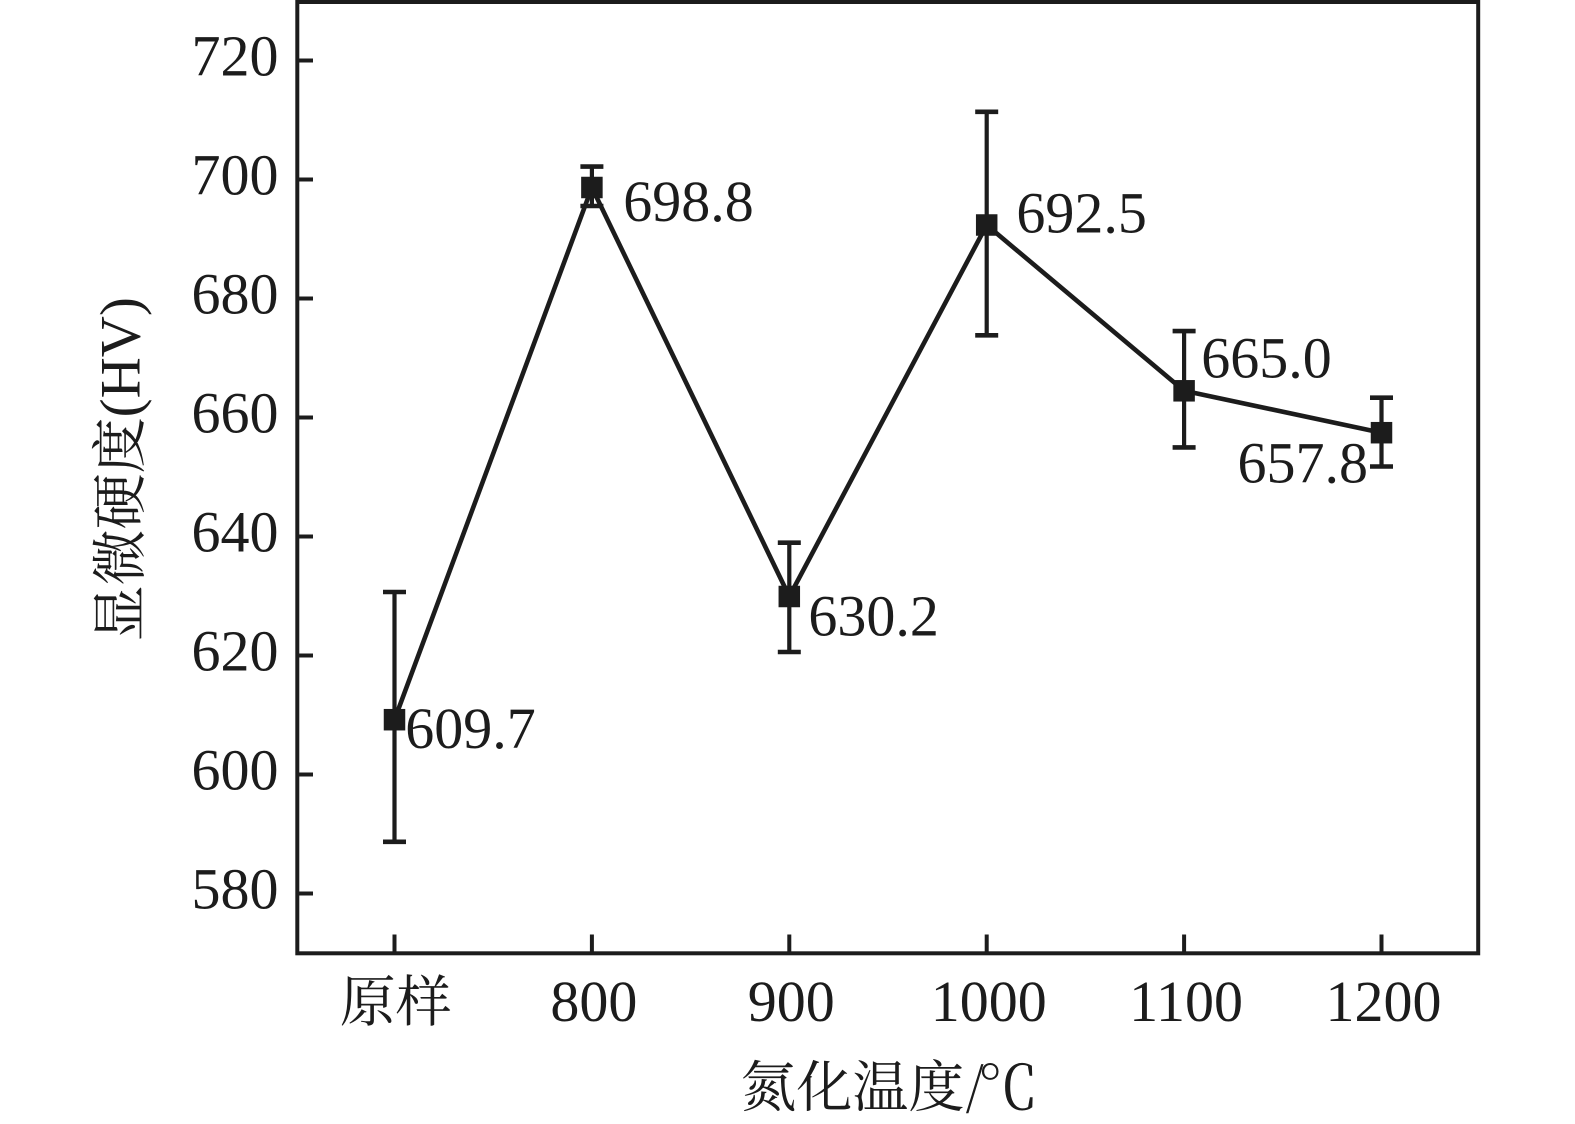 This screenshot has width=1575, height=1124. I want to click on svg-text: 600, so click(235, 770).